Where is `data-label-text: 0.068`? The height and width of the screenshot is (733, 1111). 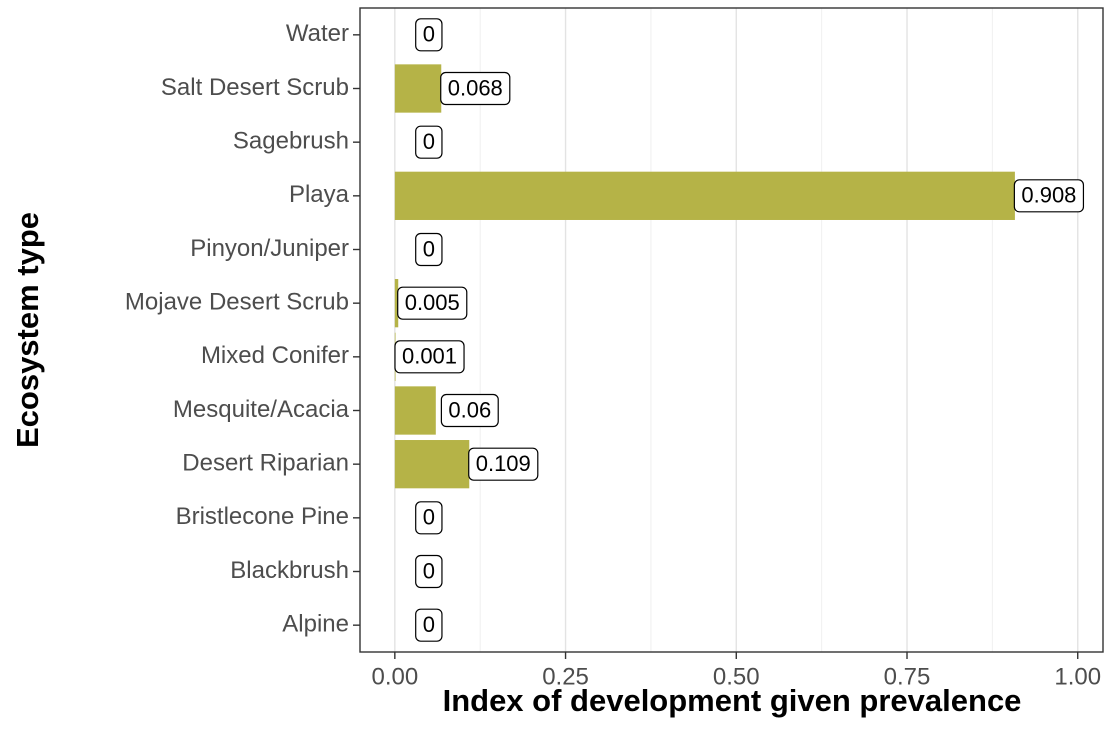
data-label-text: 0.068 is located at coordinates (475, 87).